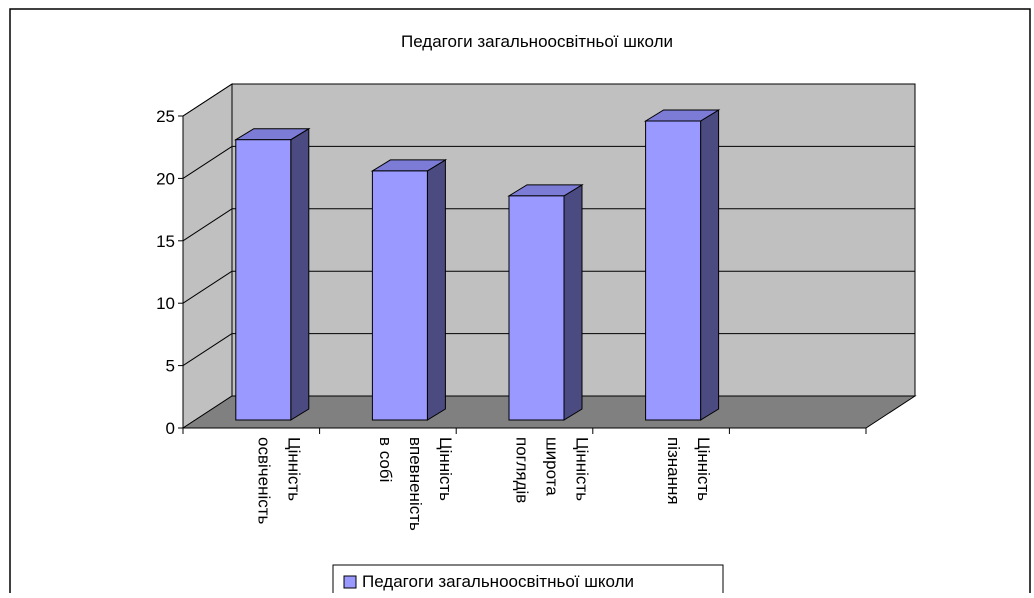 The image size is (1034, 598). I want to click on y-tick-label: 0, so click(170, 428).